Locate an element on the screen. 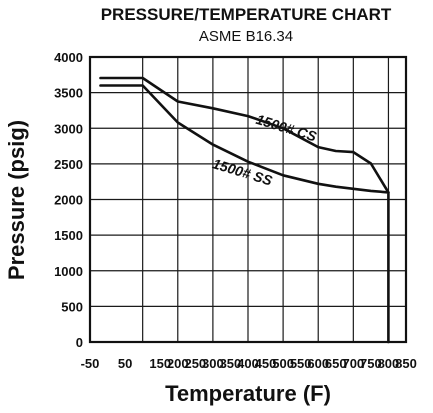 The width and height of the screenshot is (433, 413). x-tick-label: 200 is located at coordinates (178, 363).